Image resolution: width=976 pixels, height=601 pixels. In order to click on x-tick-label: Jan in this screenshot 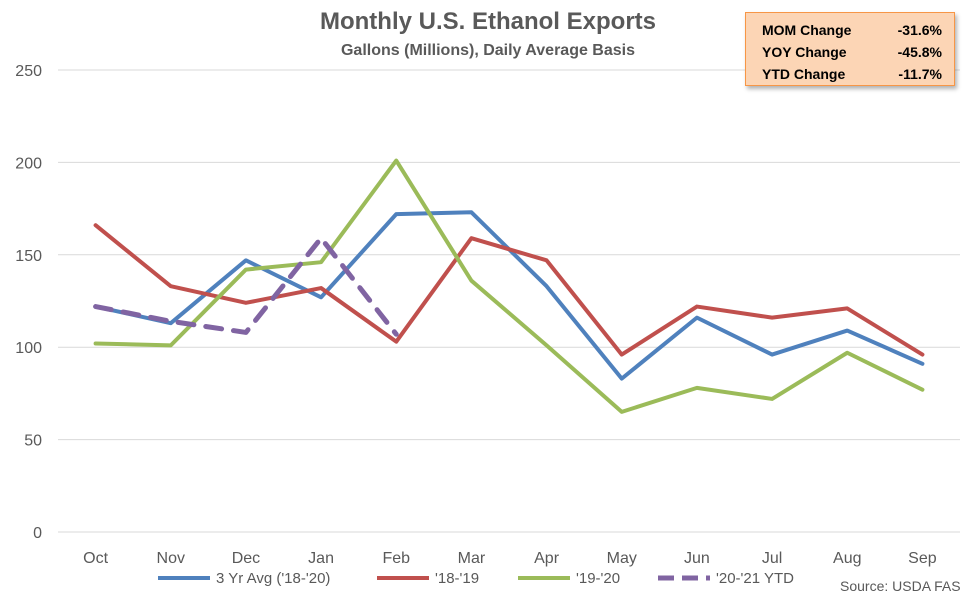, I will do `click(321, 558)`.